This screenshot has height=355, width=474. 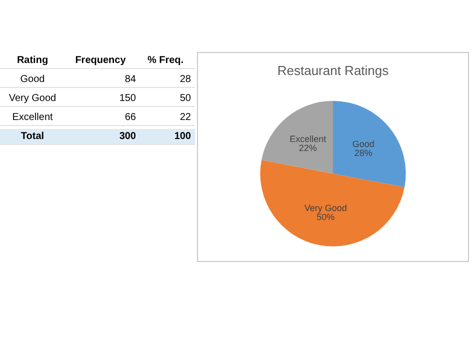 What do you see at coordinates (102, 99) in the screenshot?
I see `text: 150` at bounding box center [102, 99].